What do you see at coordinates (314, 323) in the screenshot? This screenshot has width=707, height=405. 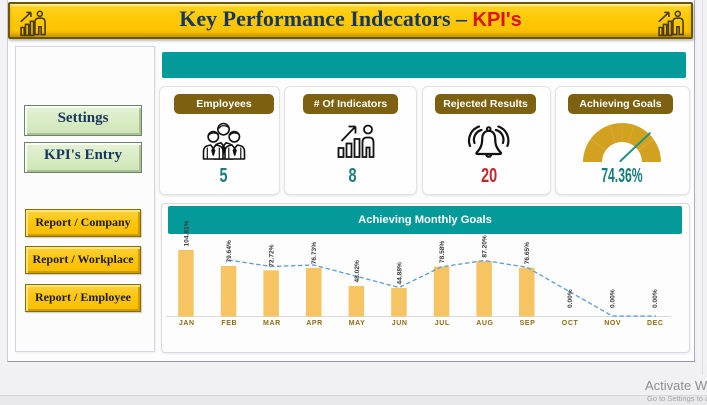 I see `svg-text: APR` at bounding box center [314, 323].